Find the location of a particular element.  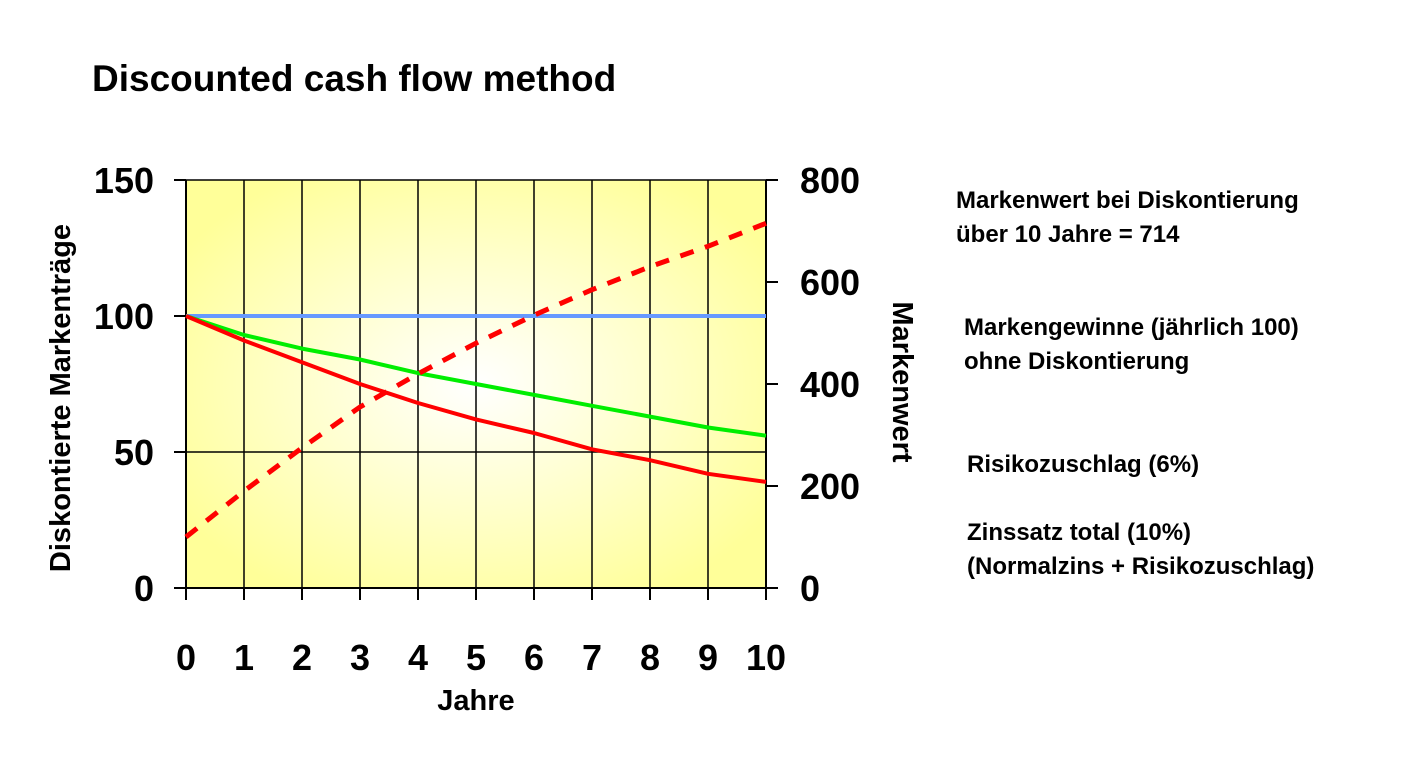

y-right-tick-label: 800 is located at coordinates (830, 180).